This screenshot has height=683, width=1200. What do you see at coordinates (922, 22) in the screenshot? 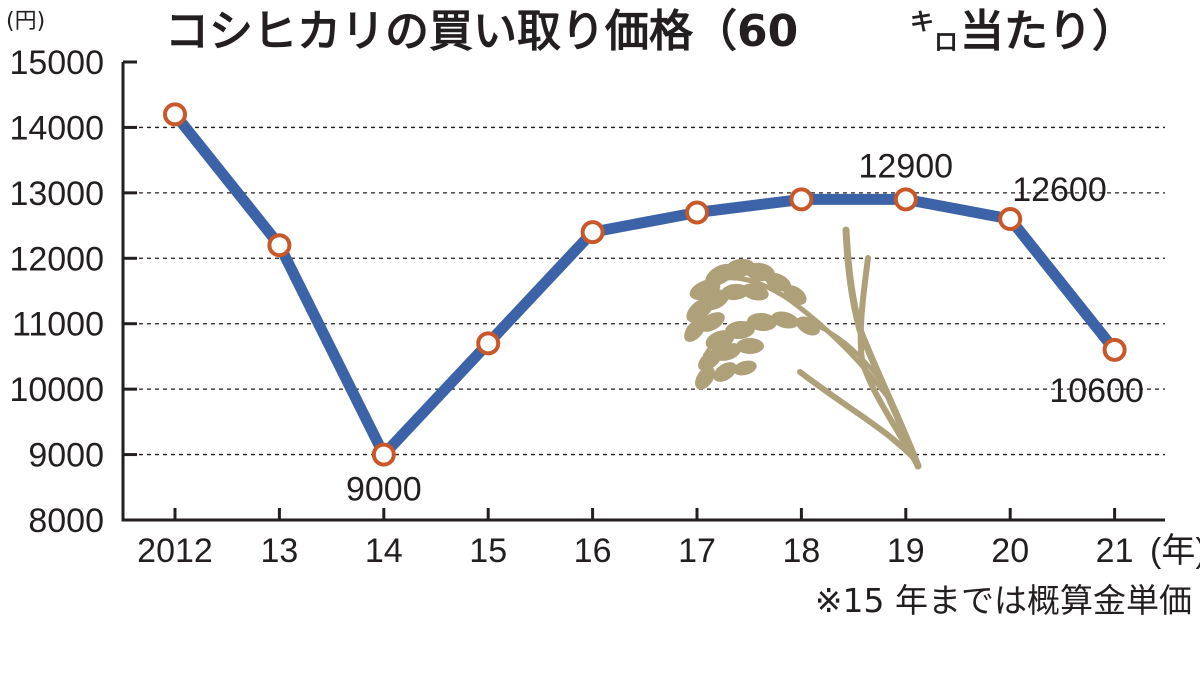
I see `chart-title-unit-ki: キ` at bounding box center [922, 22].